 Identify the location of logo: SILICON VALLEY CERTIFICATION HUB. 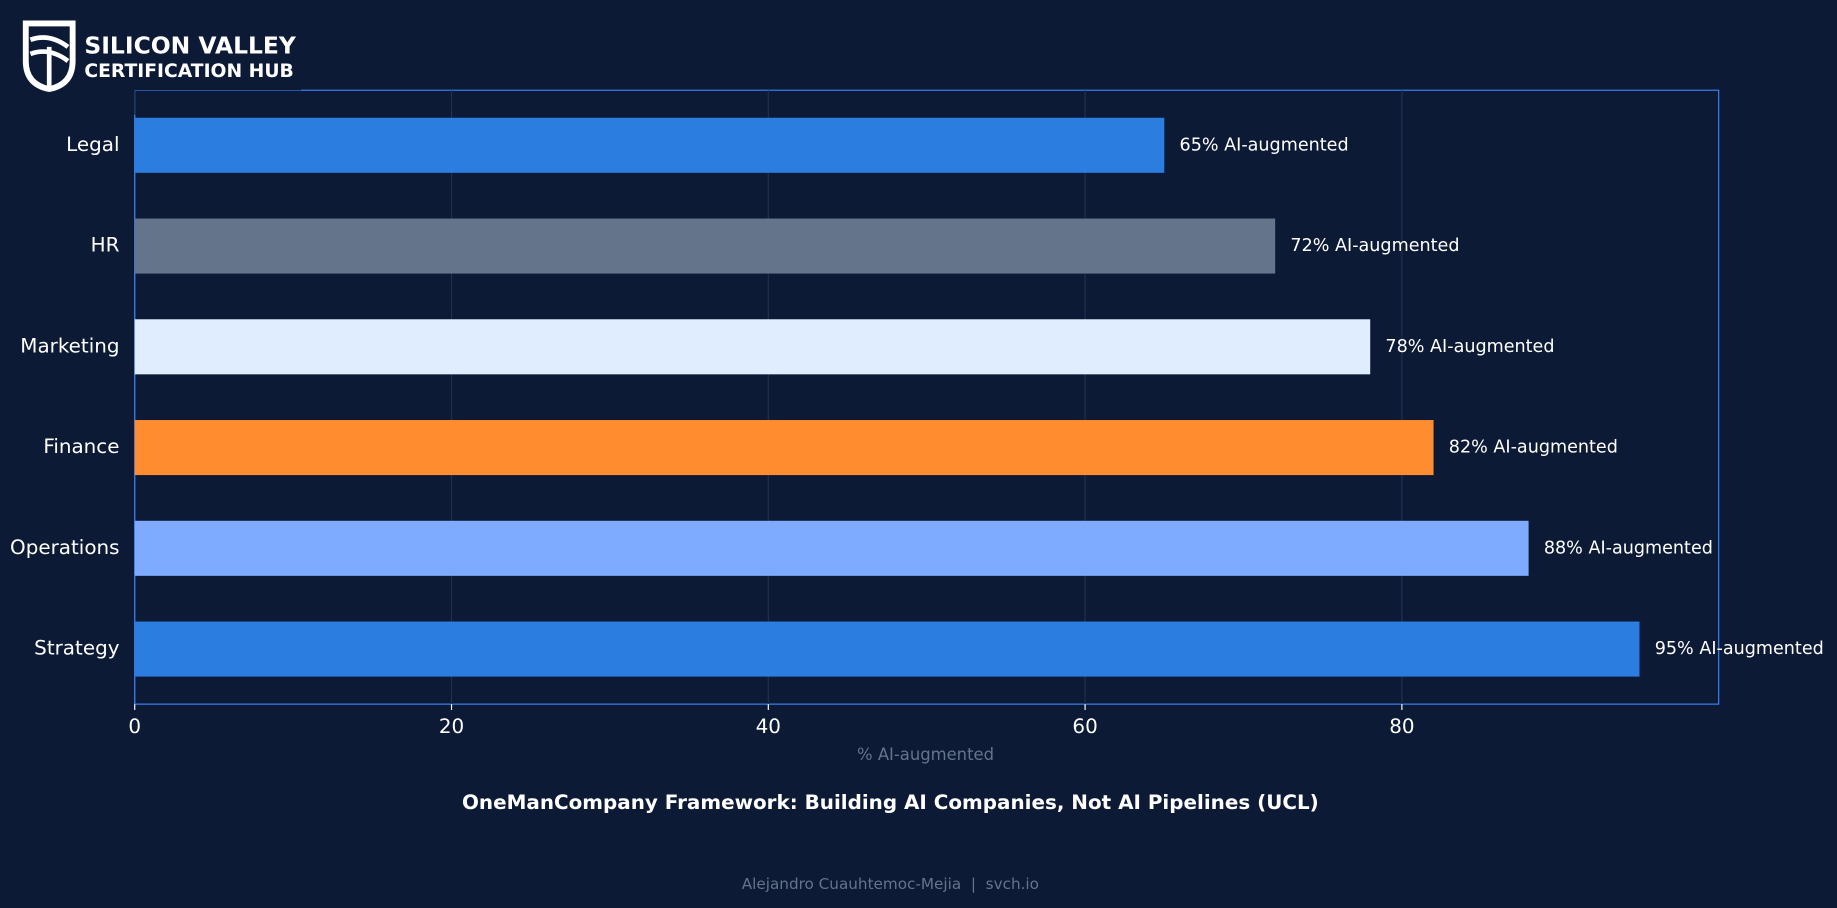
(159, 56).